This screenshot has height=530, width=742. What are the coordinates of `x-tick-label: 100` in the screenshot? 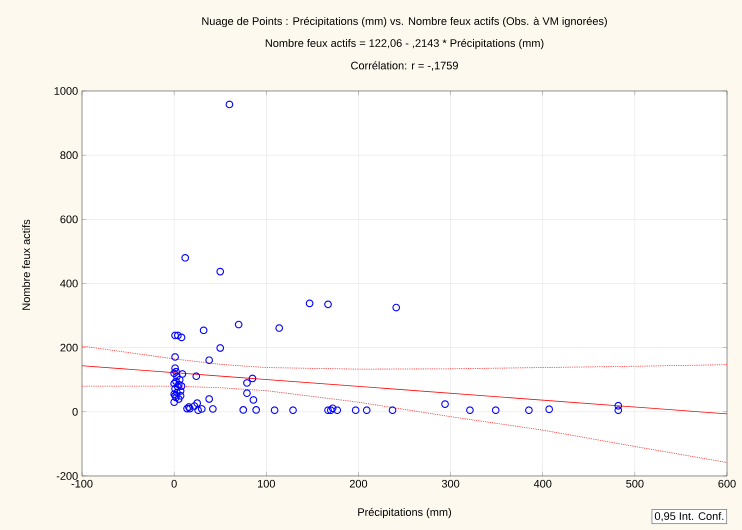 It's located at (266, 484).